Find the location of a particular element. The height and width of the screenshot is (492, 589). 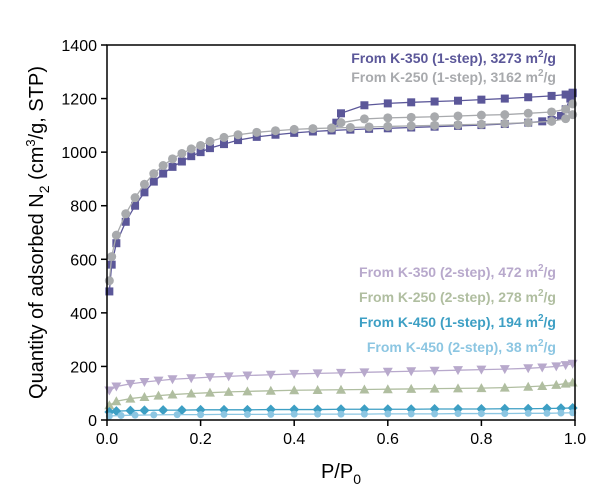

x-tick-label: 1.0 is located at coordinates (575, 439).